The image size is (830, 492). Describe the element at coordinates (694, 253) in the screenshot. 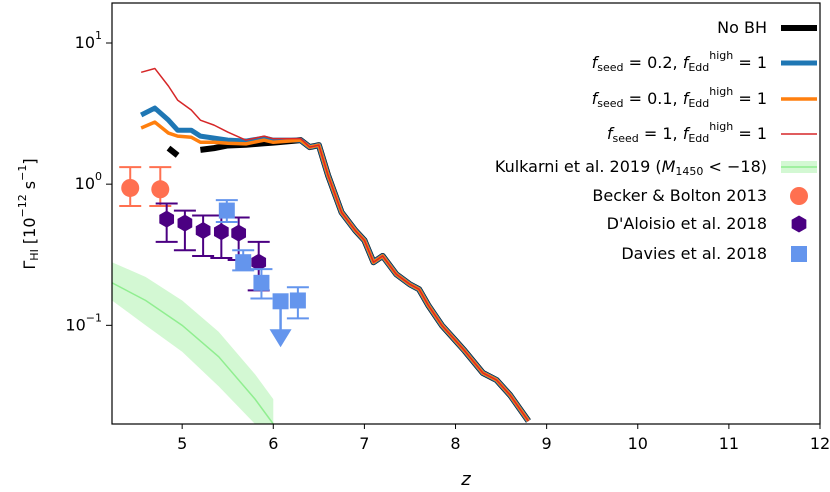

I see `legend-label: Davies et al. 2018` at that location.